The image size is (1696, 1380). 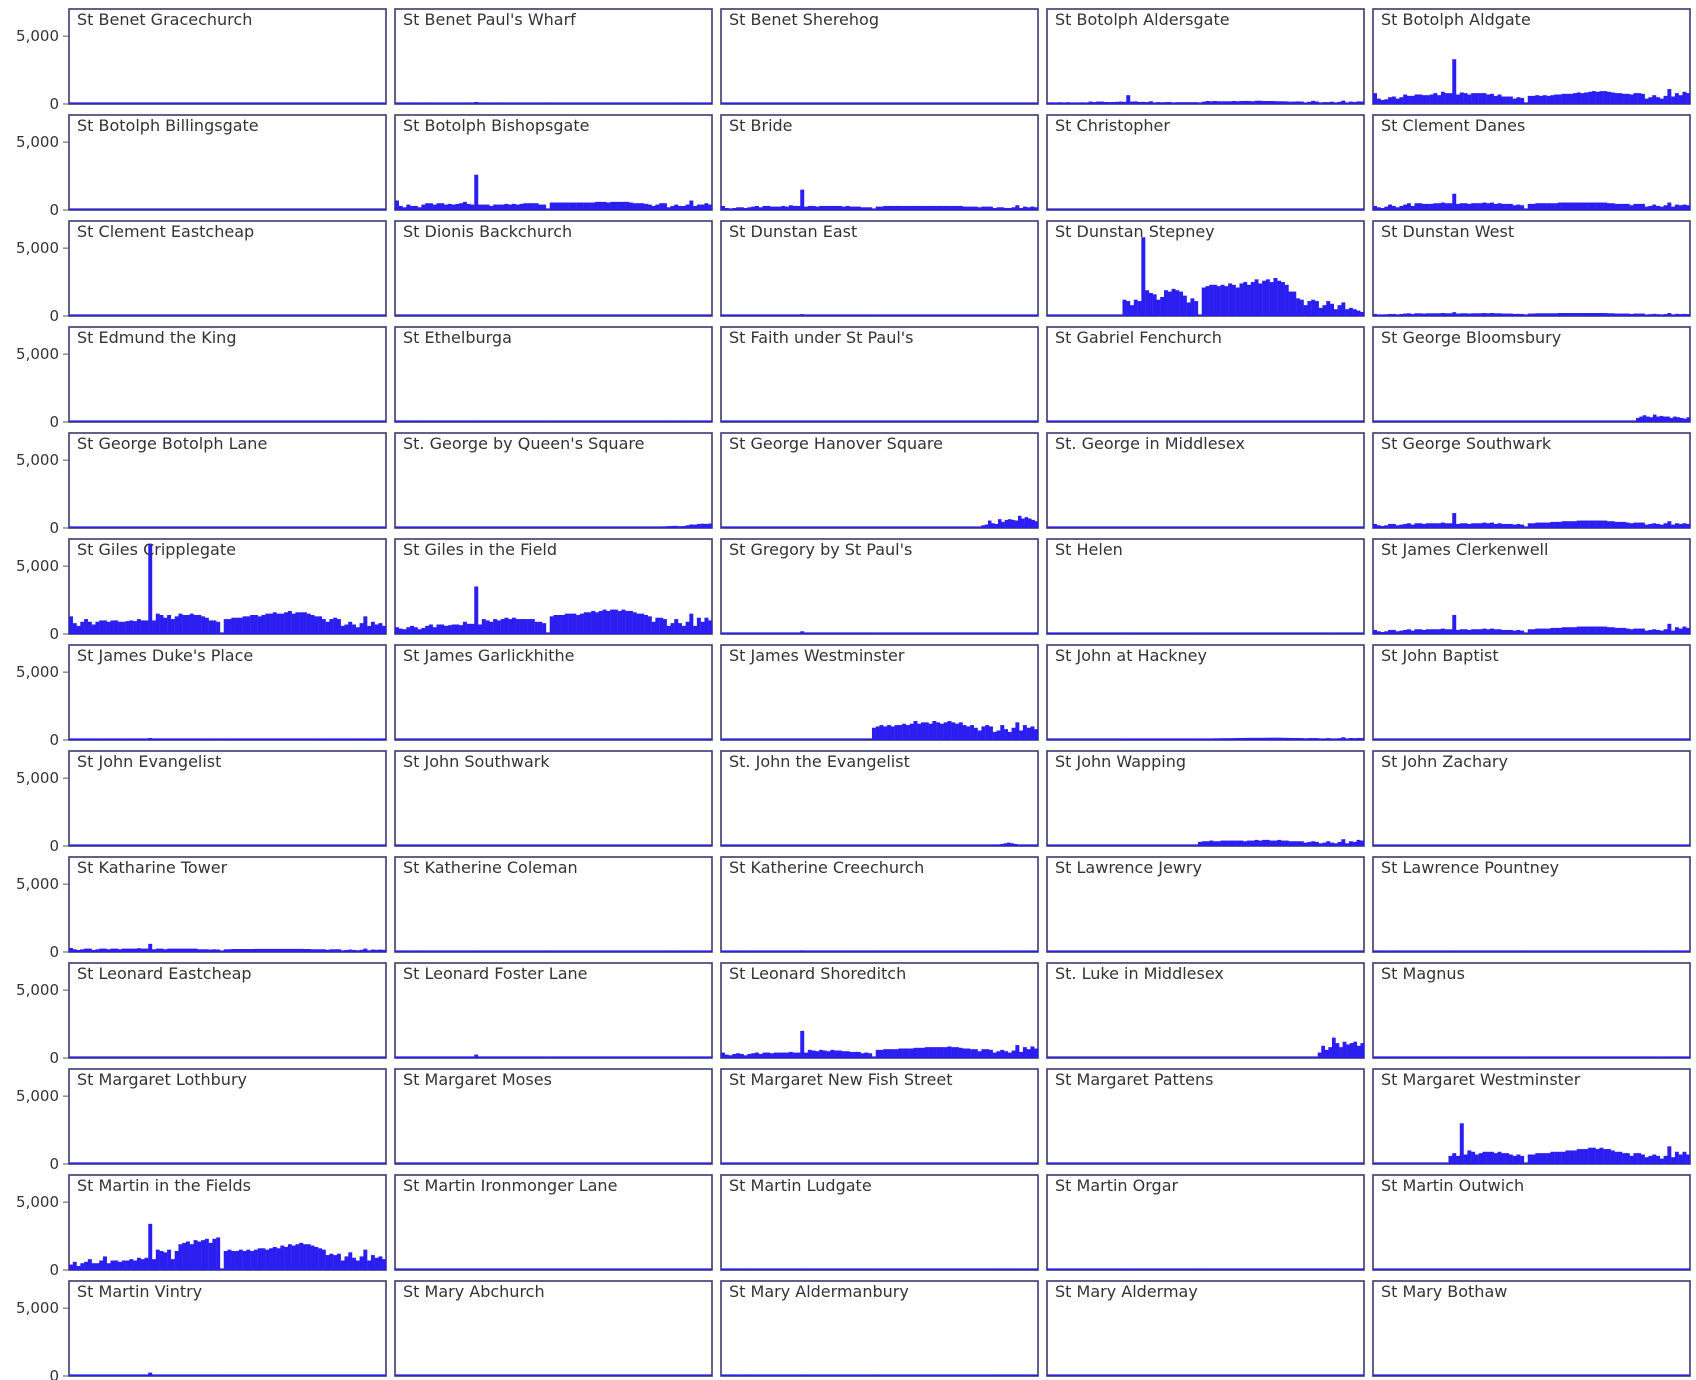 What do you see at coordinates (1464, 549) in the screenshot?
I see `panel-title: St James Clerkenwell` at bounding box center [1464, 549].